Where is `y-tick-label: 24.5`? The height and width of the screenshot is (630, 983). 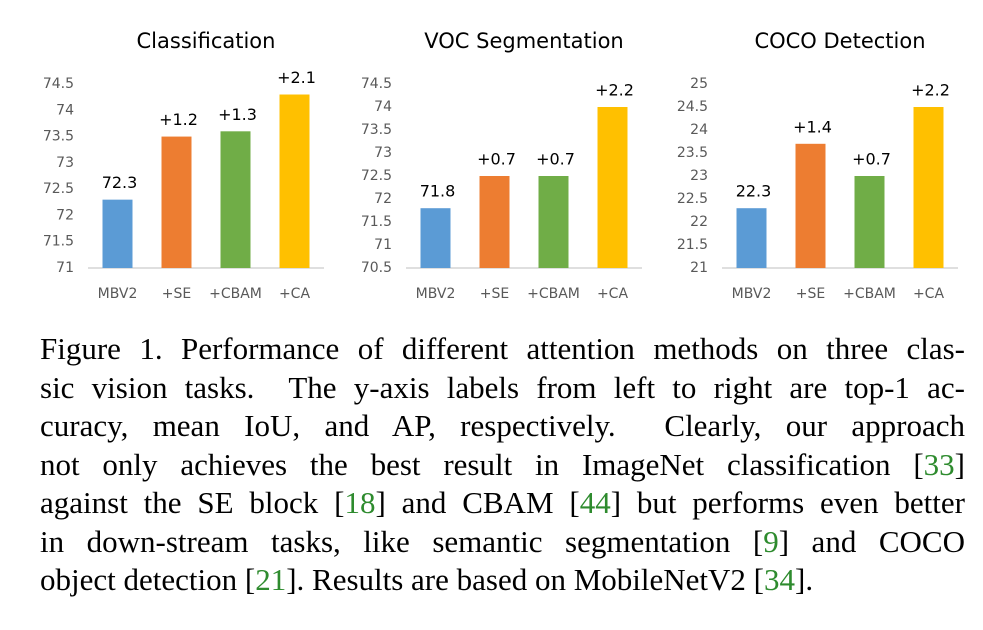
y-tick-label: 24.5 is located at coordinates (692, 107).